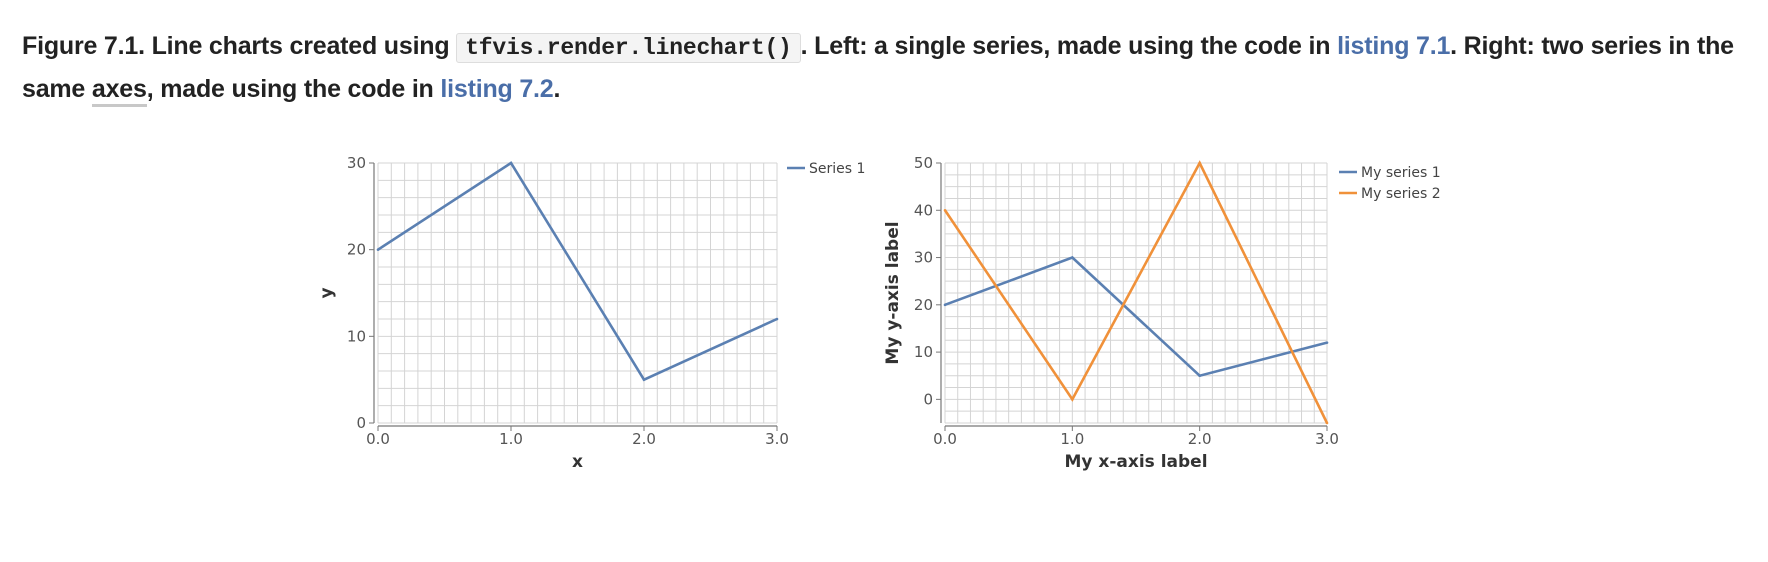 The image size is (1768, 562). I want to click on listing-7-1-link: listing 7.1, so click(1394, 46).